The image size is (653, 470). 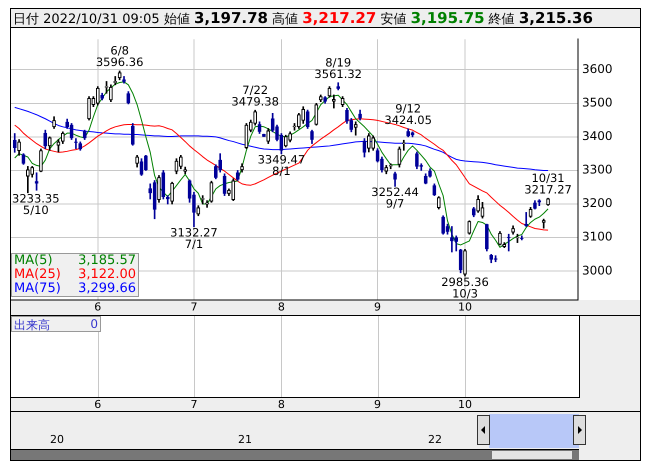 I want to click on x-tick-label: 8, so click(x=281, y=307).